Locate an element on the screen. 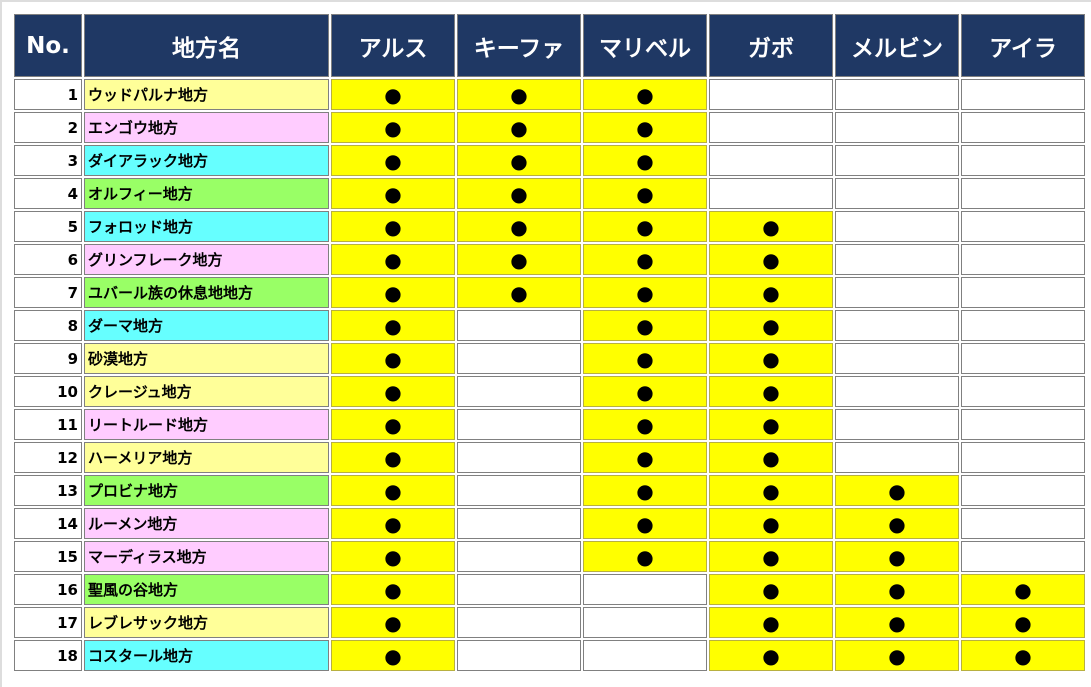  table-row: 6 グリンフレーク地方 ● ● ● ● is located at coordinates (549, 259).